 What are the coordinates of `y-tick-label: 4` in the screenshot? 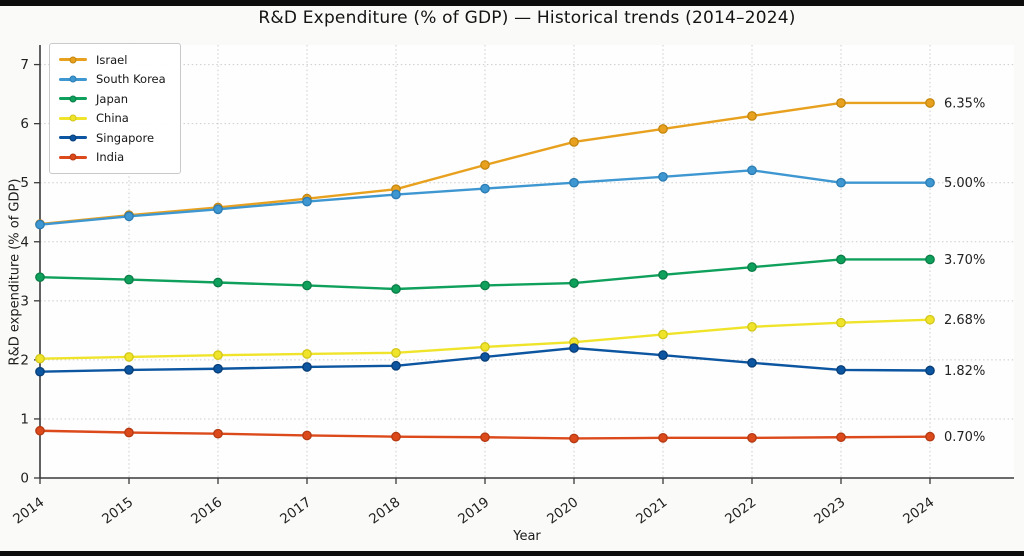 It's located at (24, 242).